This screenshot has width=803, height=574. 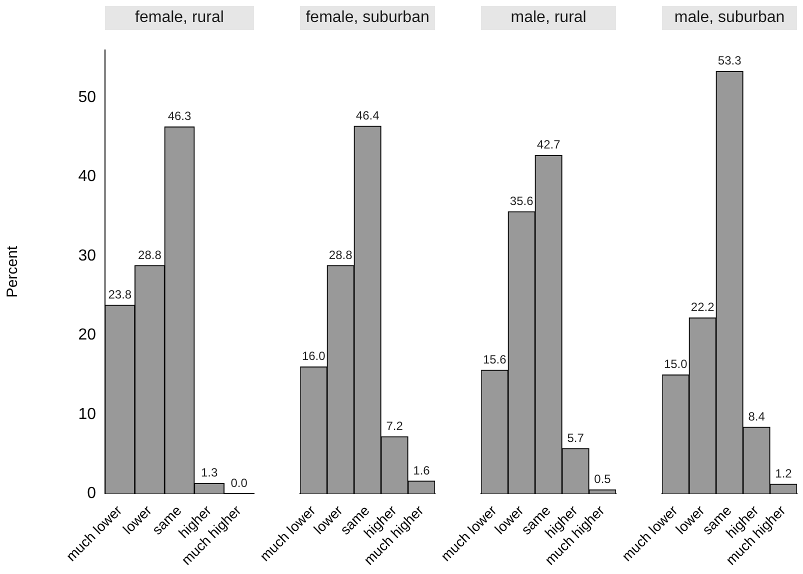 What do you see at coordinates (548, 145) in the screenshot?
I see `data-label: 42.7` at bounding box center [548, 145].